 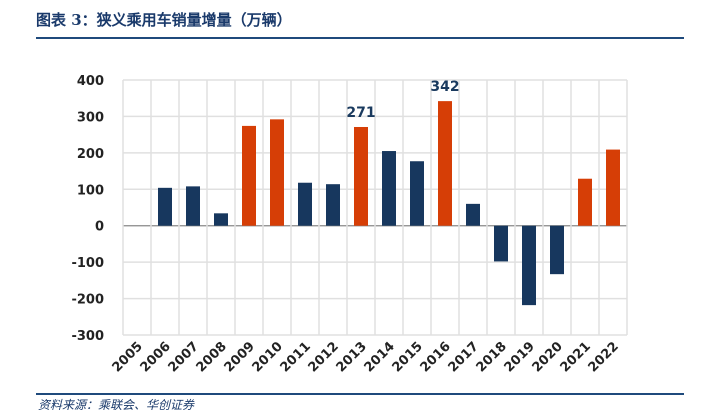 I want to click on bar-2022, so click(x=613, y=187).